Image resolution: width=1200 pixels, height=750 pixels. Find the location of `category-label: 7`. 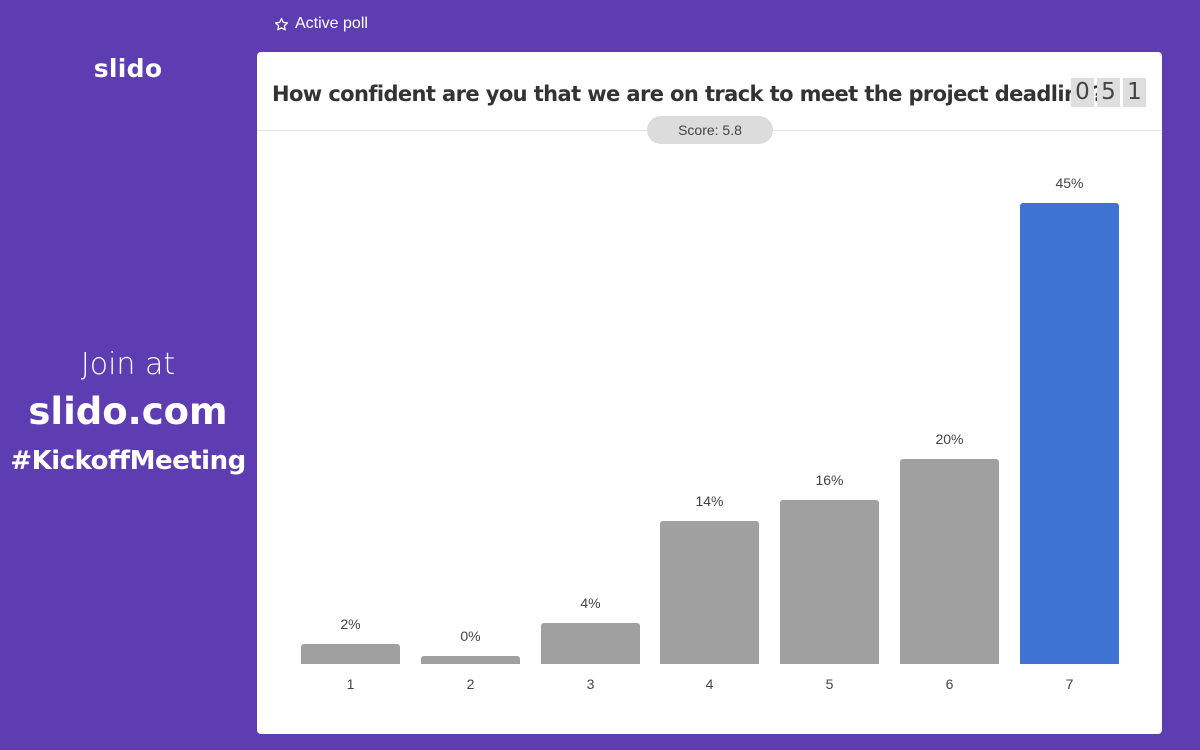

category-label: 7 is located at coordinates (1069, 684).